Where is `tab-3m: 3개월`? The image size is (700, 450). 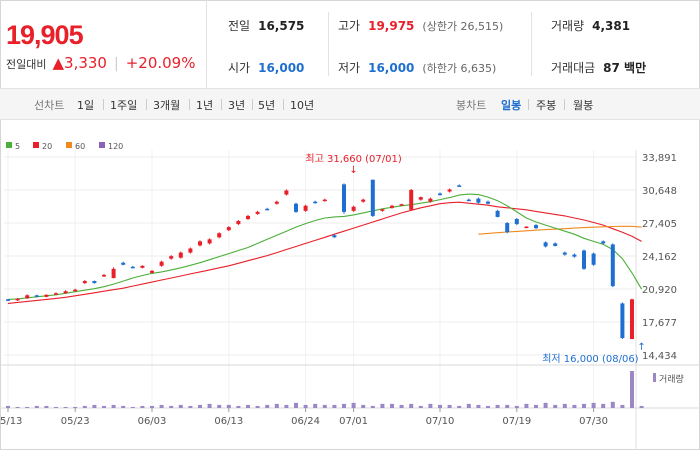
tab-3m: 3개월 is located at coordinates (167, 105).